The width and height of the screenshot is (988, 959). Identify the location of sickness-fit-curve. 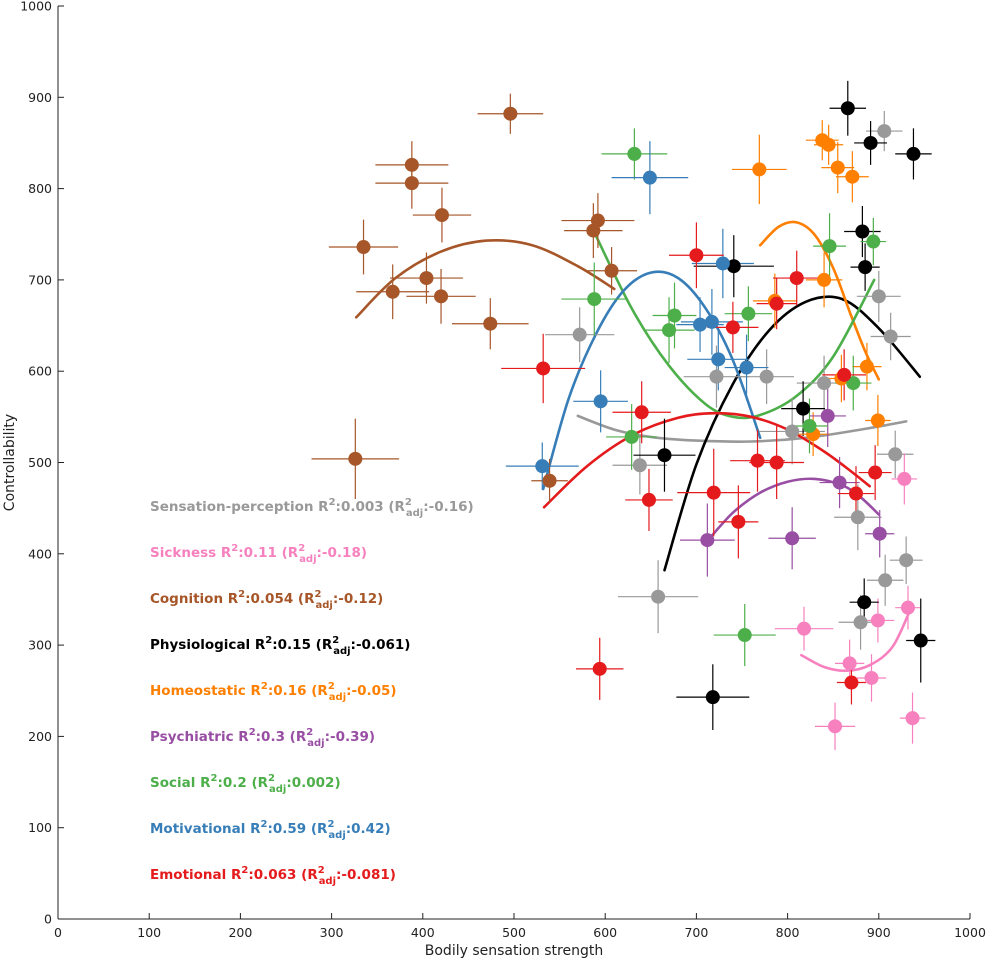
(856, 640).